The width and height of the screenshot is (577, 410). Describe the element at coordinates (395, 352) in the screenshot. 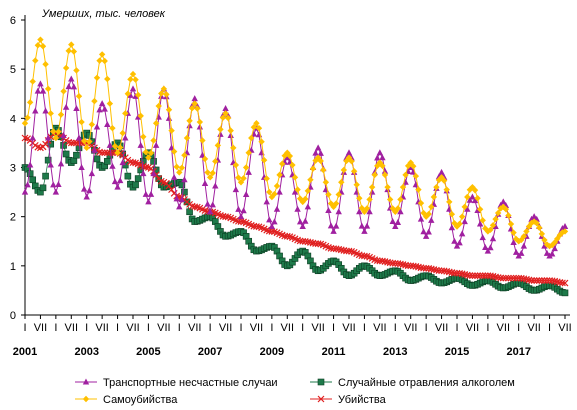

I see `year-label: 2013` at that location.